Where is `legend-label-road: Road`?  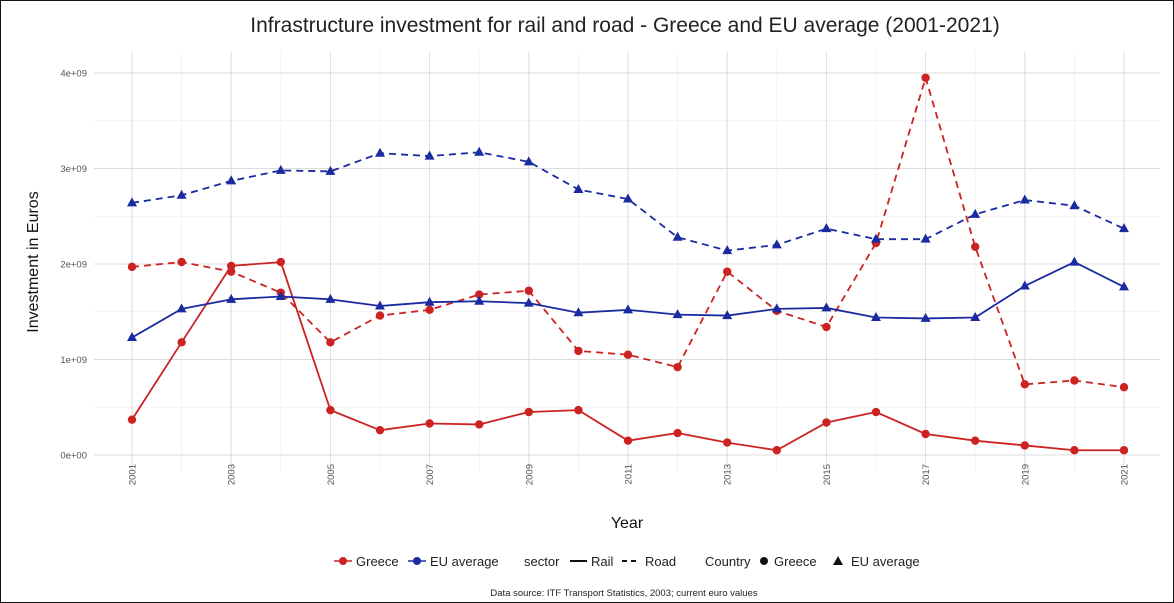
legend-label-road: Road is located at coordinates (660, 561).